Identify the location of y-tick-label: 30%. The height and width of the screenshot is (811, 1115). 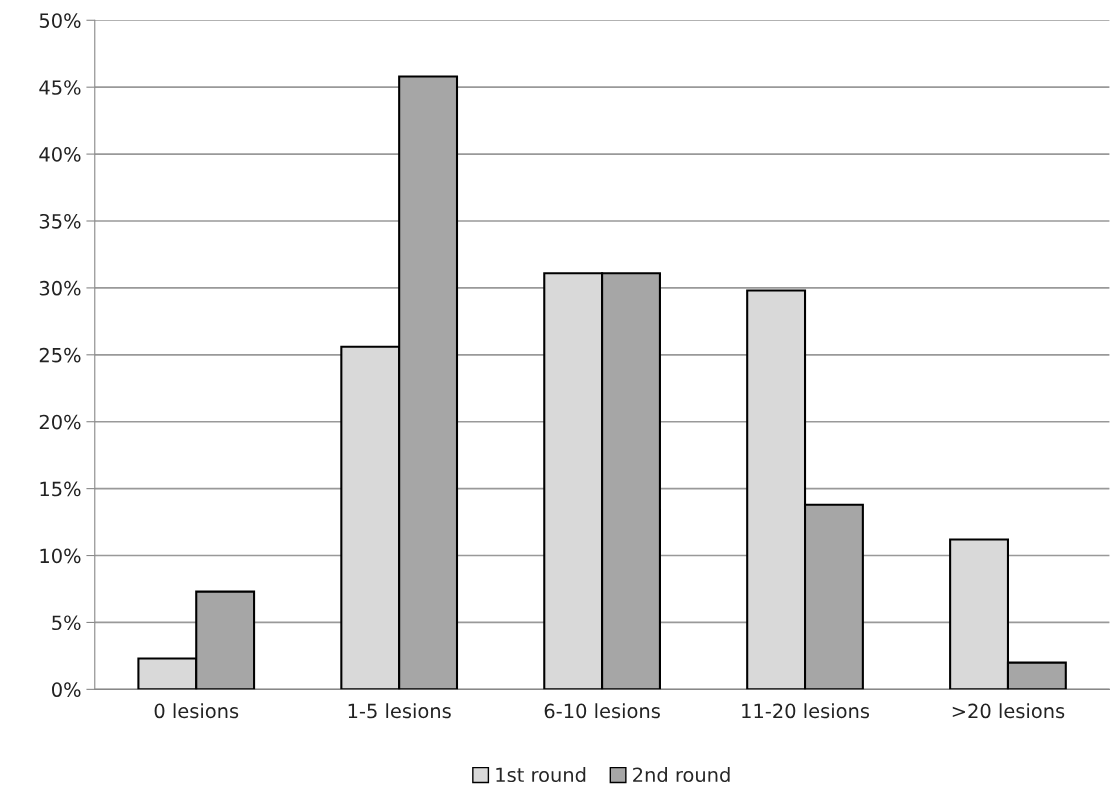
(60, 288).